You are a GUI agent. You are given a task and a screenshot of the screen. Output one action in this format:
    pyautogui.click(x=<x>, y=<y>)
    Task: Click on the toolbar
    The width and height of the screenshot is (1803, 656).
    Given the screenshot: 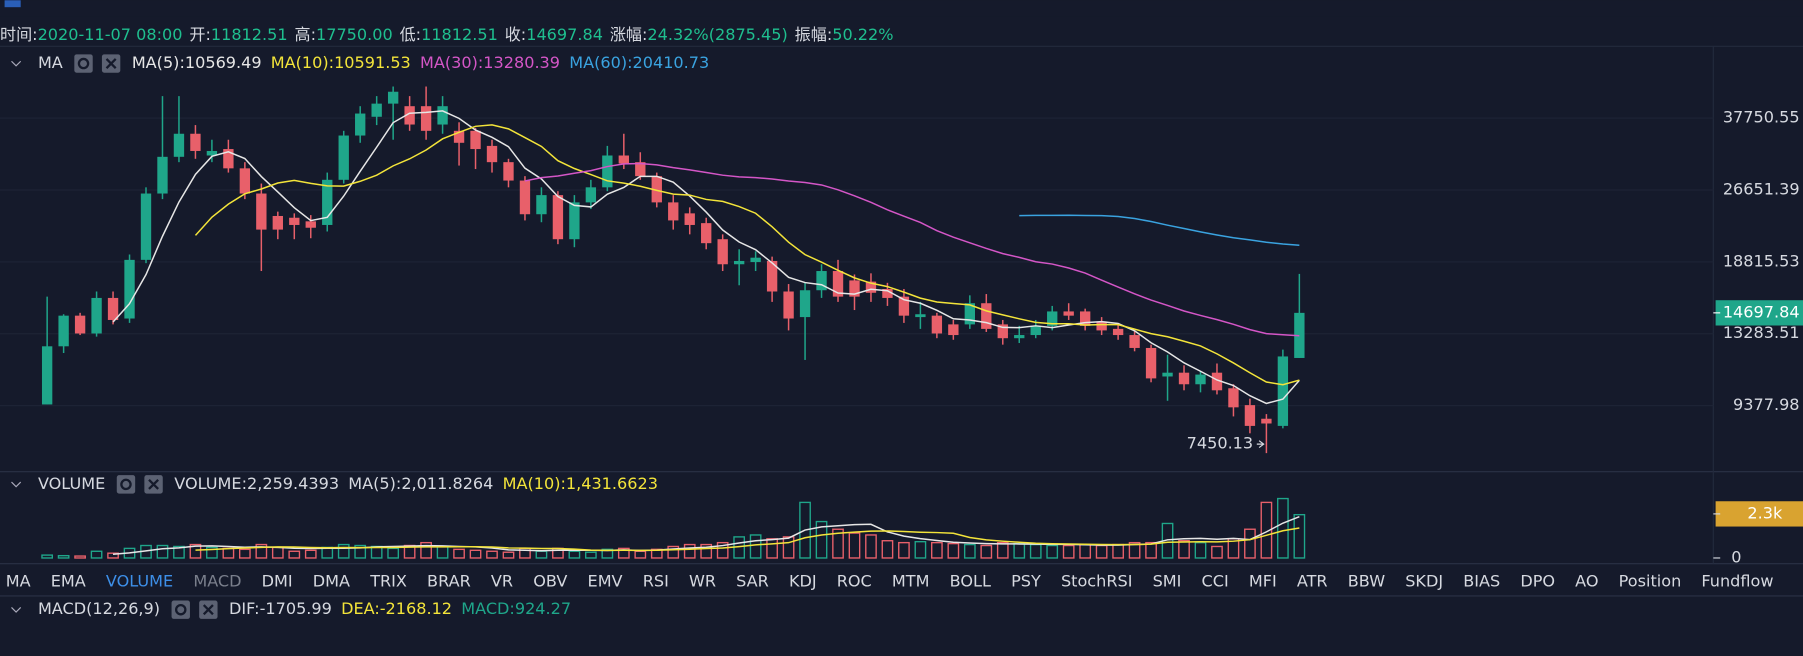 What is the action you would take?
    pyautogui.click(x=901, y=8)
    